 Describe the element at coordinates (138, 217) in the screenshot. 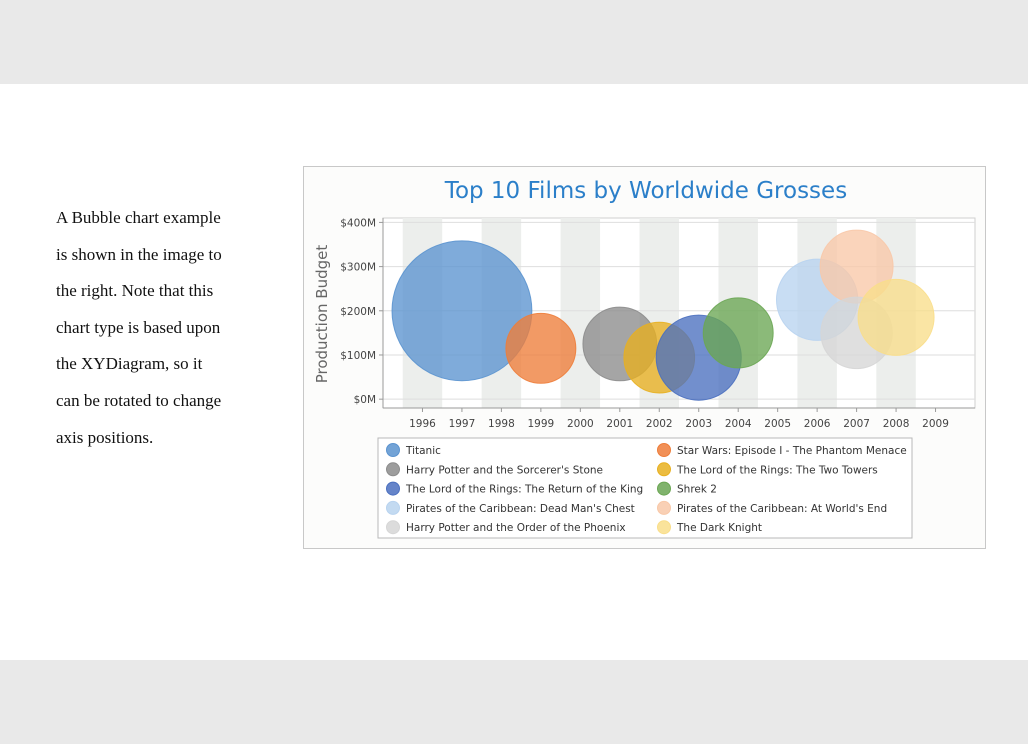

I see `paragraph-line: A Bubble chart example` at that location.